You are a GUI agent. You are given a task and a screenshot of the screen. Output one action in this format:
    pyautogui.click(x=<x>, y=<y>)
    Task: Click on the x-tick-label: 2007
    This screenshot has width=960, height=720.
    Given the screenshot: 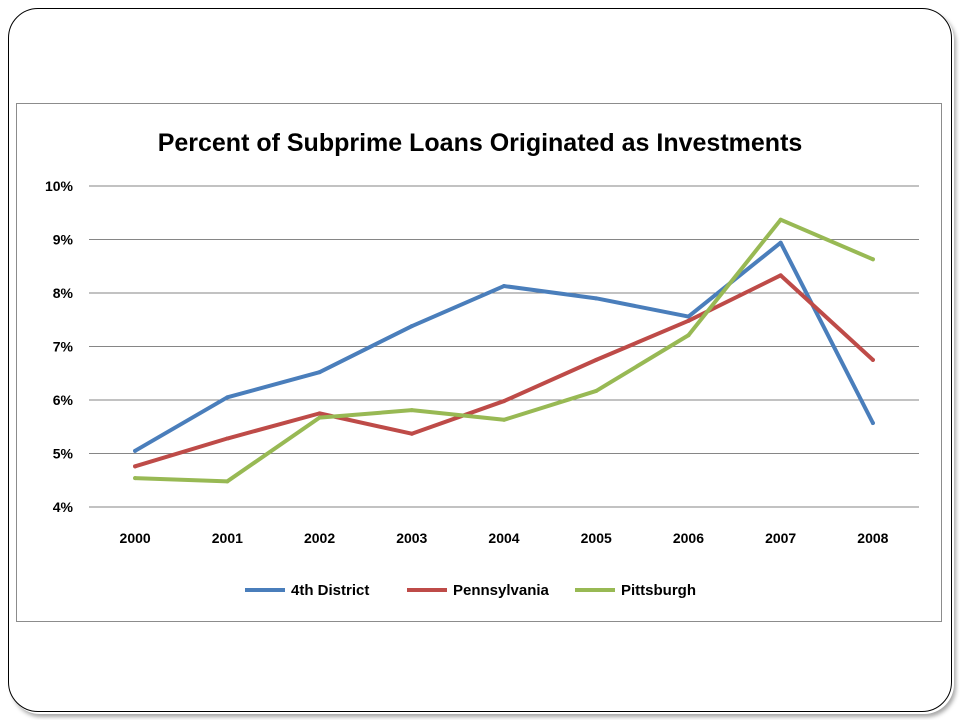 What is the action you would take?
    pyautogui.click(x=780, y=538)
    